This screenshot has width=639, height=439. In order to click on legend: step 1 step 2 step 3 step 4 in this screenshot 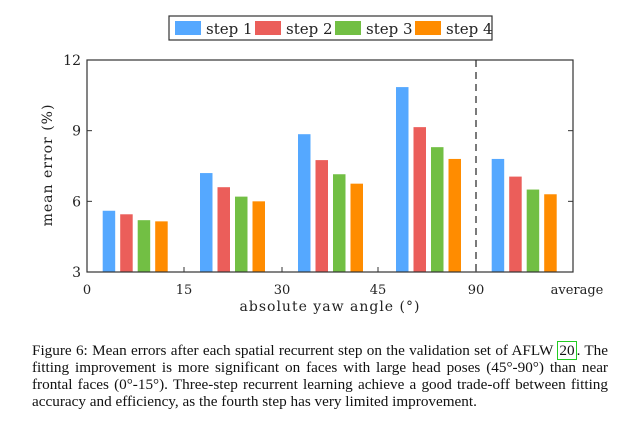, I will do `click(330, 28)`.